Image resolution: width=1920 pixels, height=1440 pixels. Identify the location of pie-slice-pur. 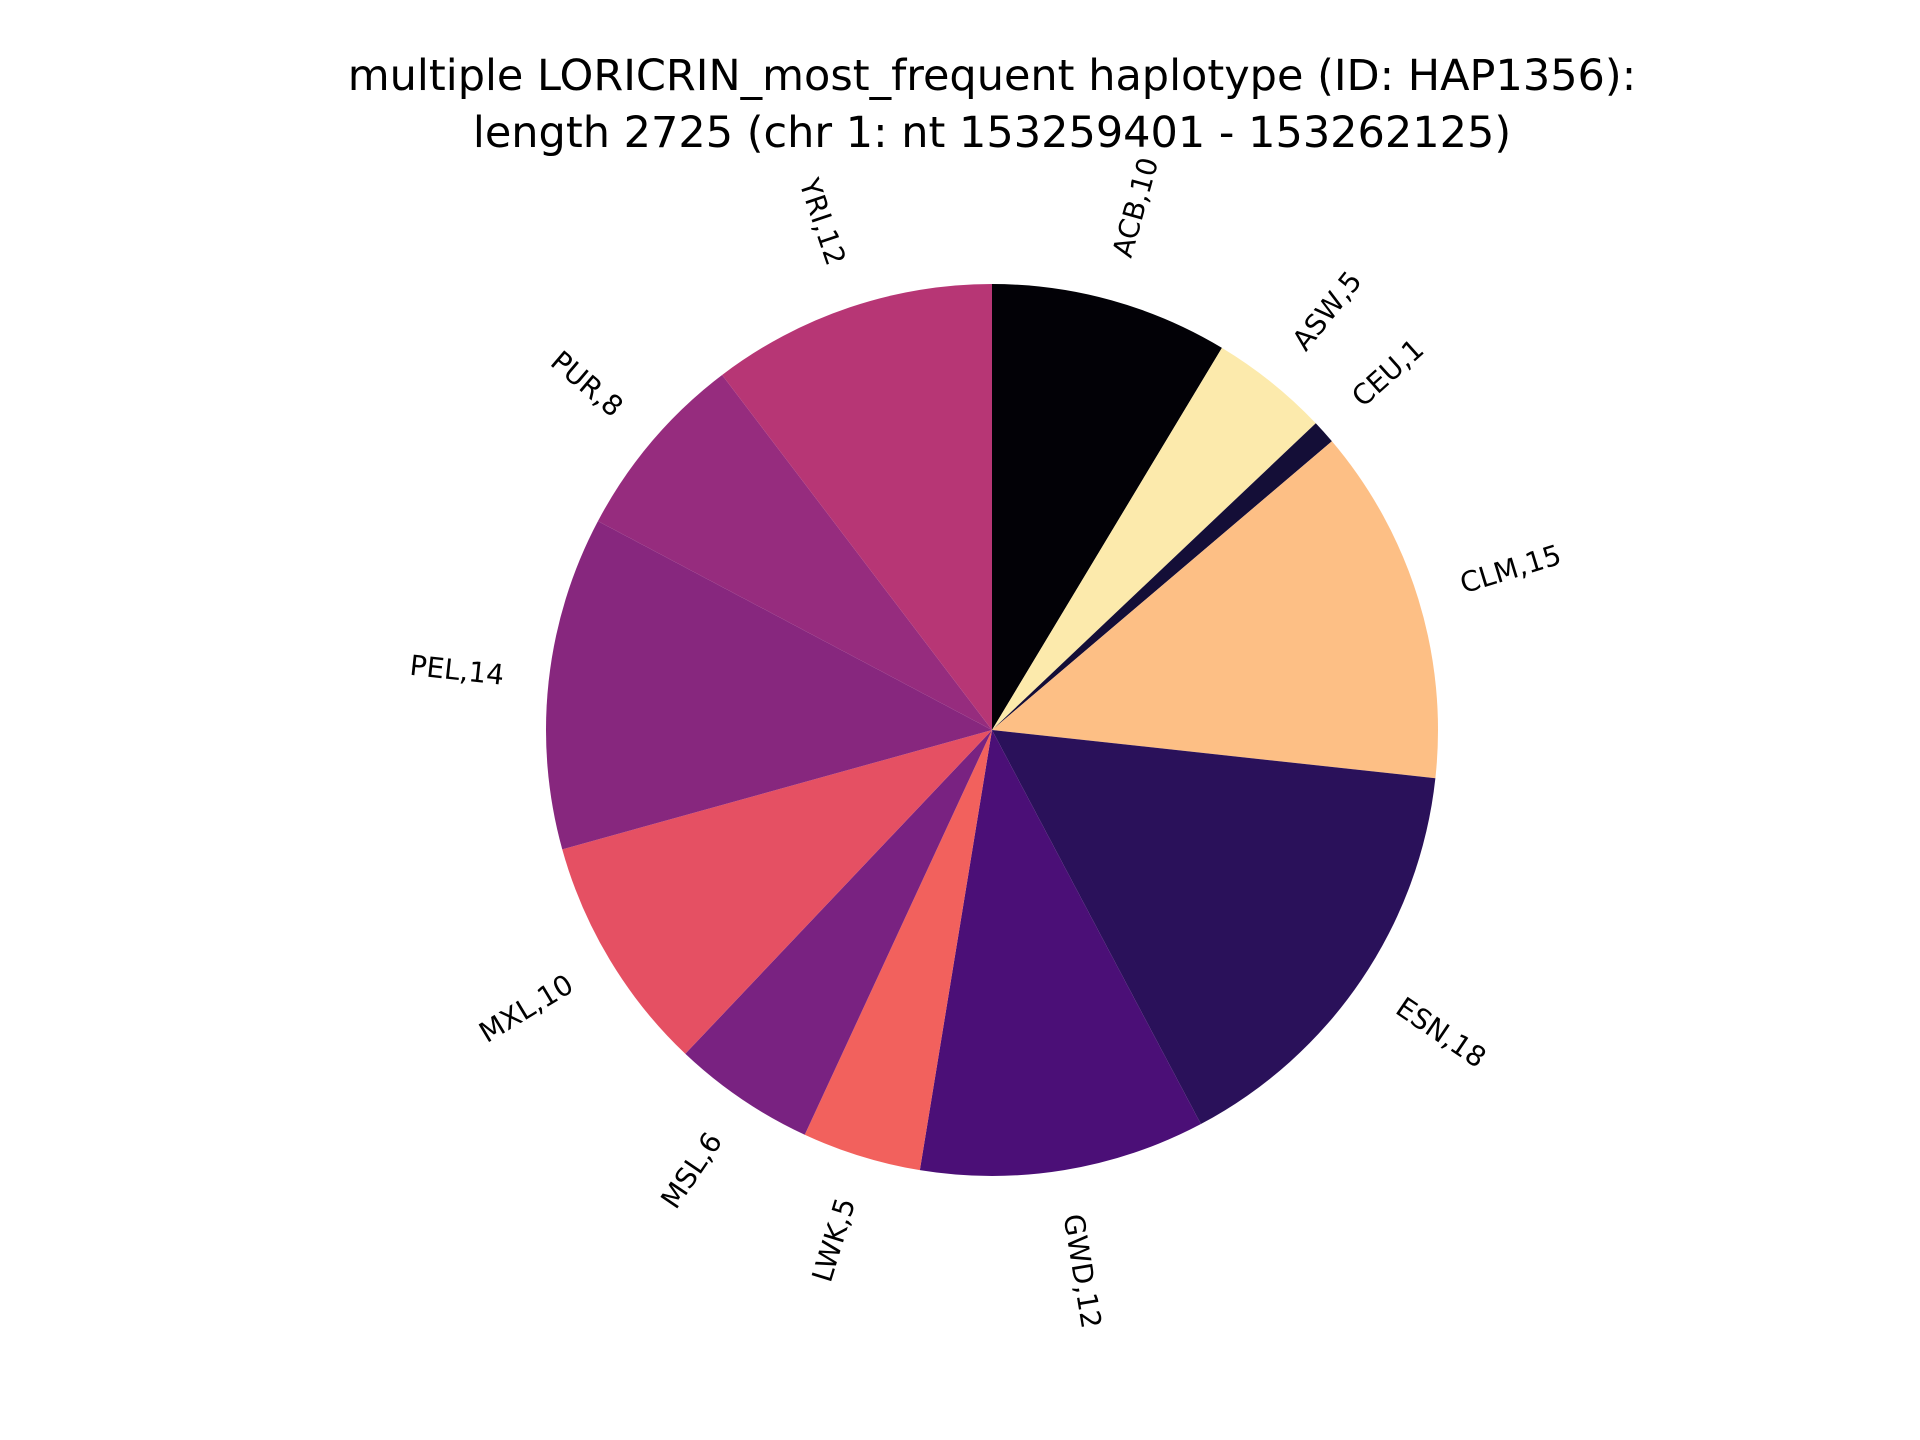
(794, 552).